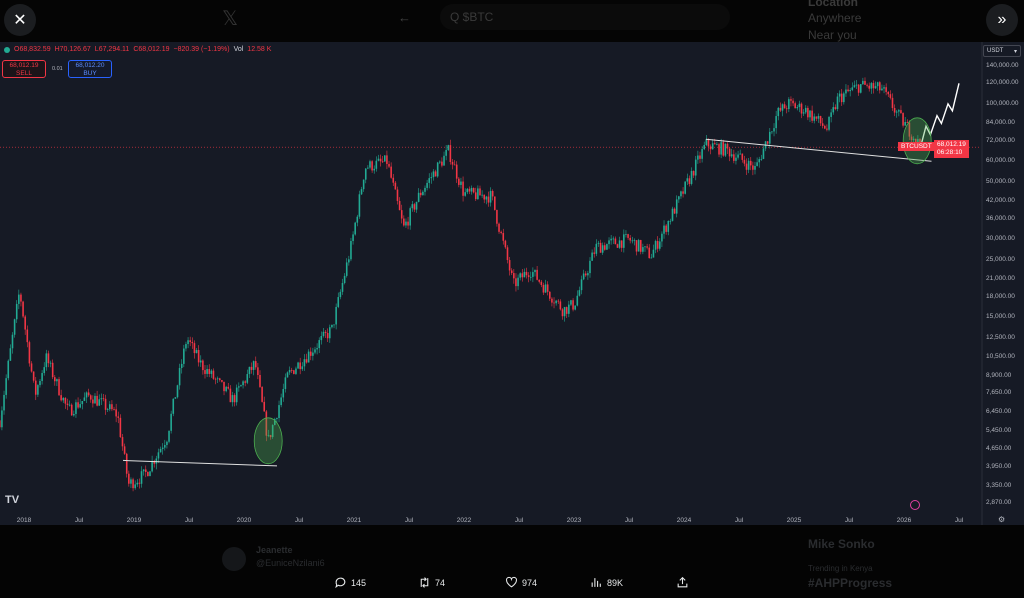  I want to click on user-handle: @EuniceNzilani6, so click(290, 563).